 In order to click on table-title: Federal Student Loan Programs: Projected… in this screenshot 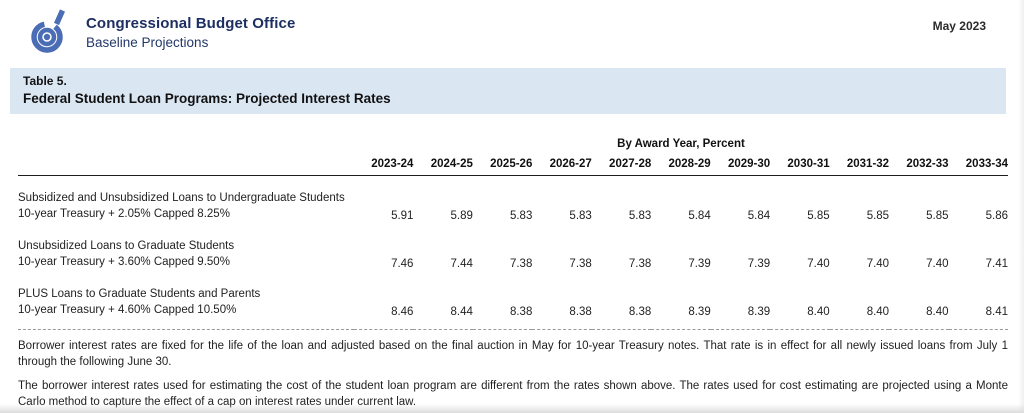, I will do `click(207, 98)`.